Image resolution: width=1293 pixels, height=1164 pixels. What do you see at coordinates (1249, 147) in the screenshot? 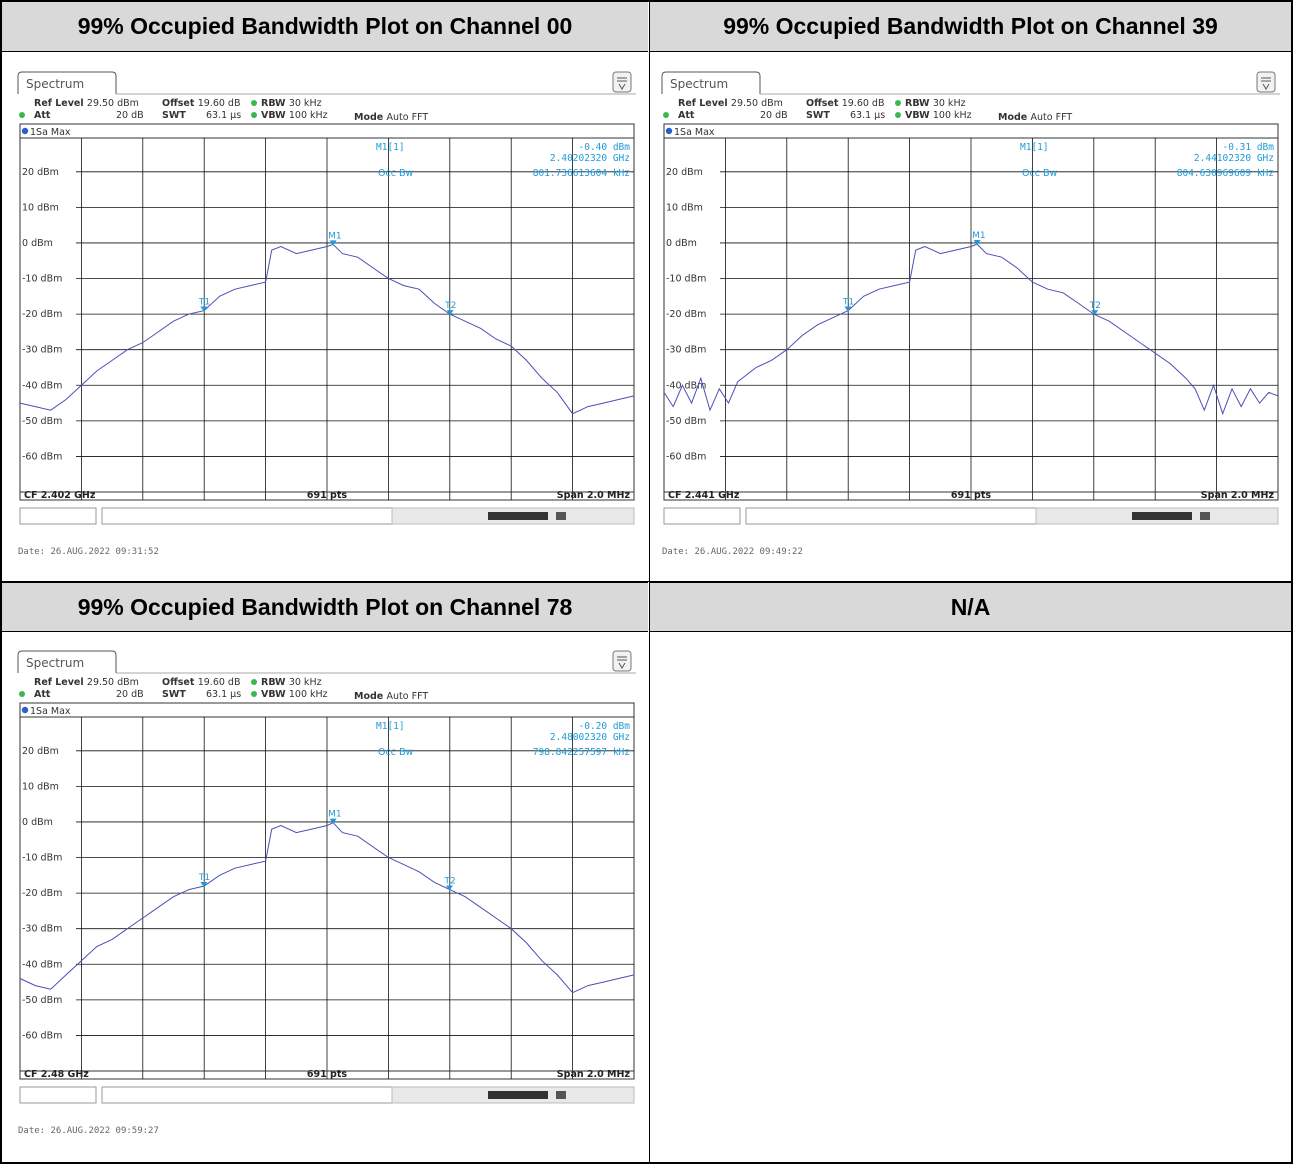
I see `marker-level: -0.31 dBm` at bounding box center [1249, 147].